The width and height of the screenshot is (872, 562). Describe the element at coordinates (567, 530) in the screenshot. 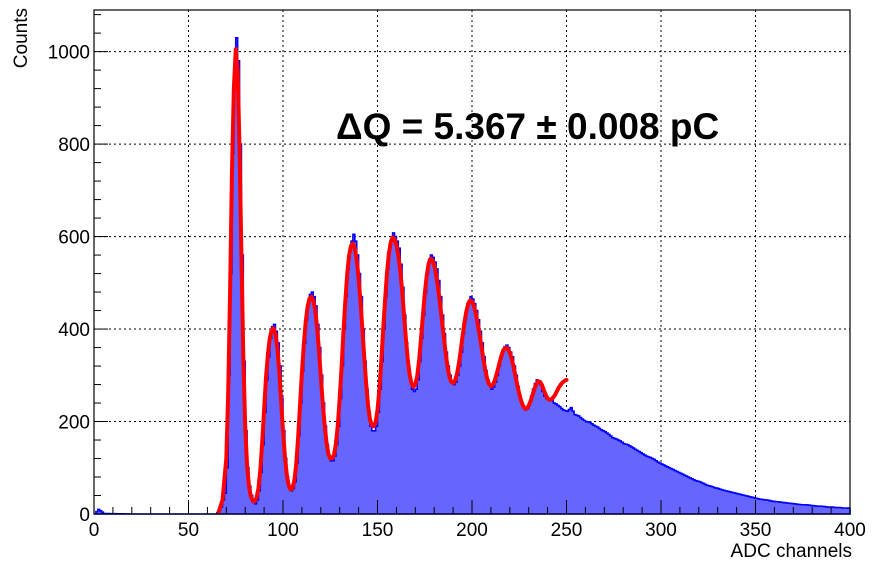

I see `x-tick-label: 250` at that location.